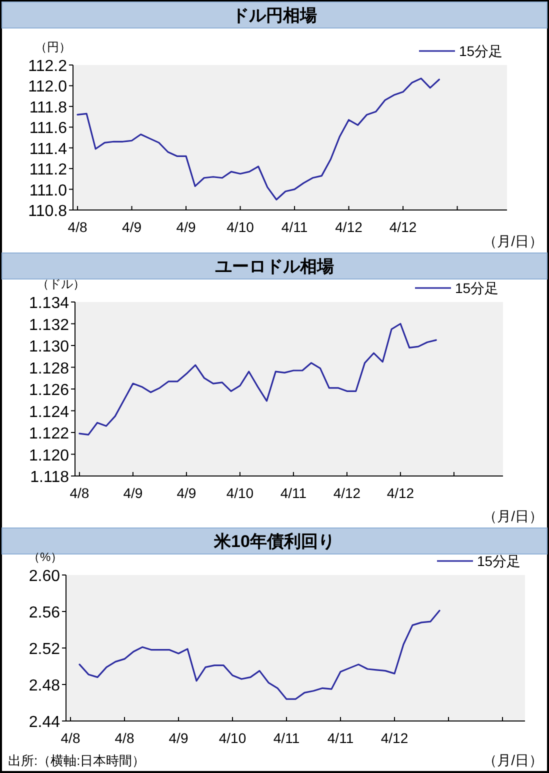  I want to click on y-tick-label: 111.4, so click(48, 149).